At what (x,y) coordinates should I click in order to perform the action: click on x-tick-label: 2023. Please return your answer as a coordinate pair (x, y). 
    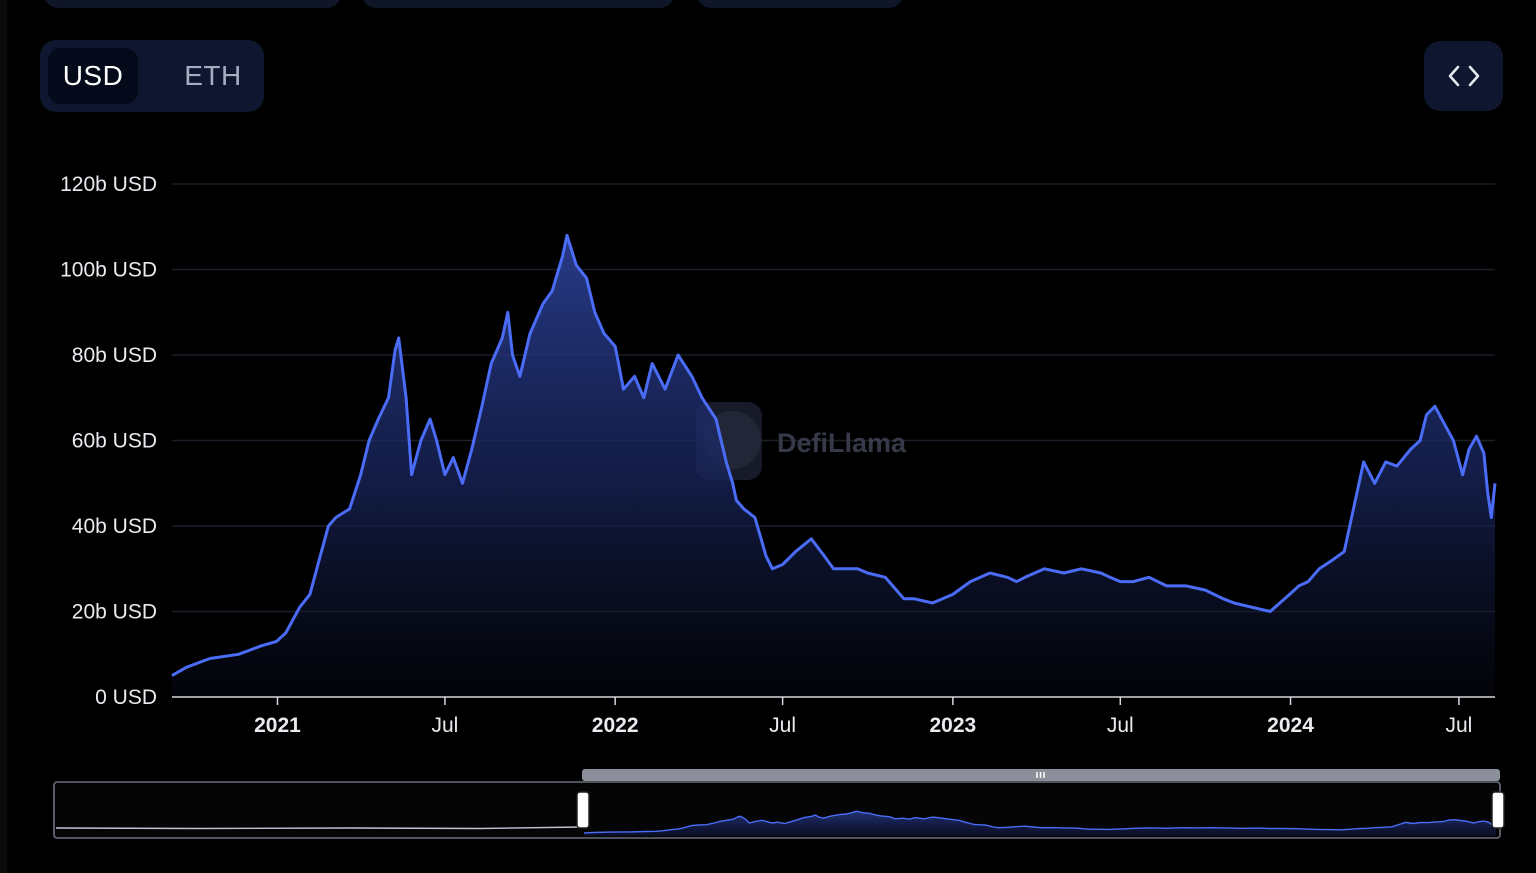
    Looking at the image, I should click on (952, 725).